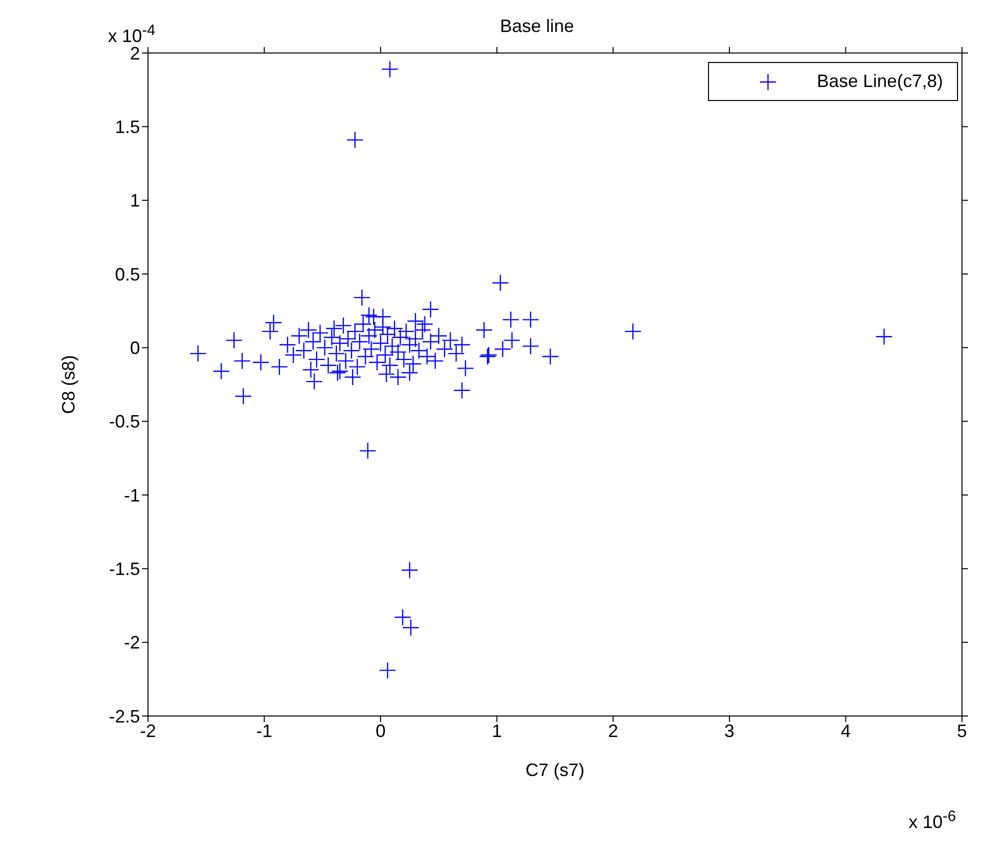 Image resolution: width=984 pixels, height=858 pixels. Describe the element at coordinates (127, 127) in the screenshot. I see `y-tick-label: 1.5` at that location.